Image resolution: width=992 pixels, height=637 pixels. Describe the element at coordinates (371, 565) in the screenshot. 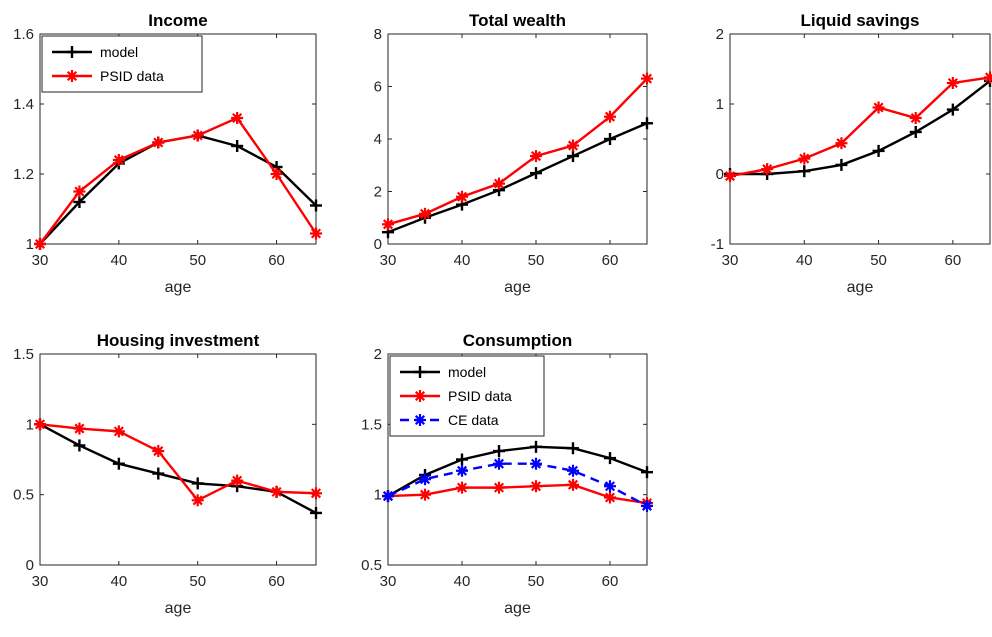

I see `y-tick-label: 0.5` at that location.